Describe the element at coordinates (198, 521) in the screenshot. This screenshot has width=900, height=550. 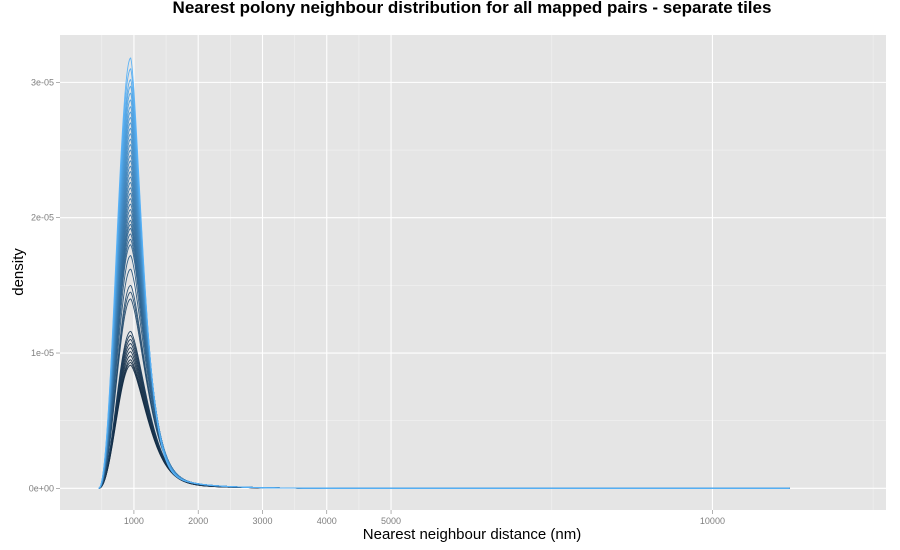
I see `x-tick-label: 2000` at that location.